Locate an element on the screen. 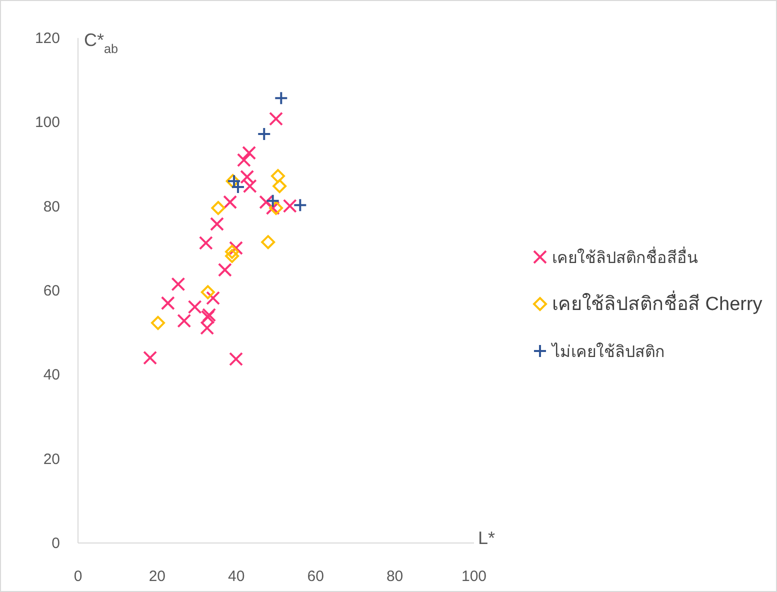 The width and height of the screenshot is (777, 592). y-tick-label: 120 is located at coordinates (47, 38).